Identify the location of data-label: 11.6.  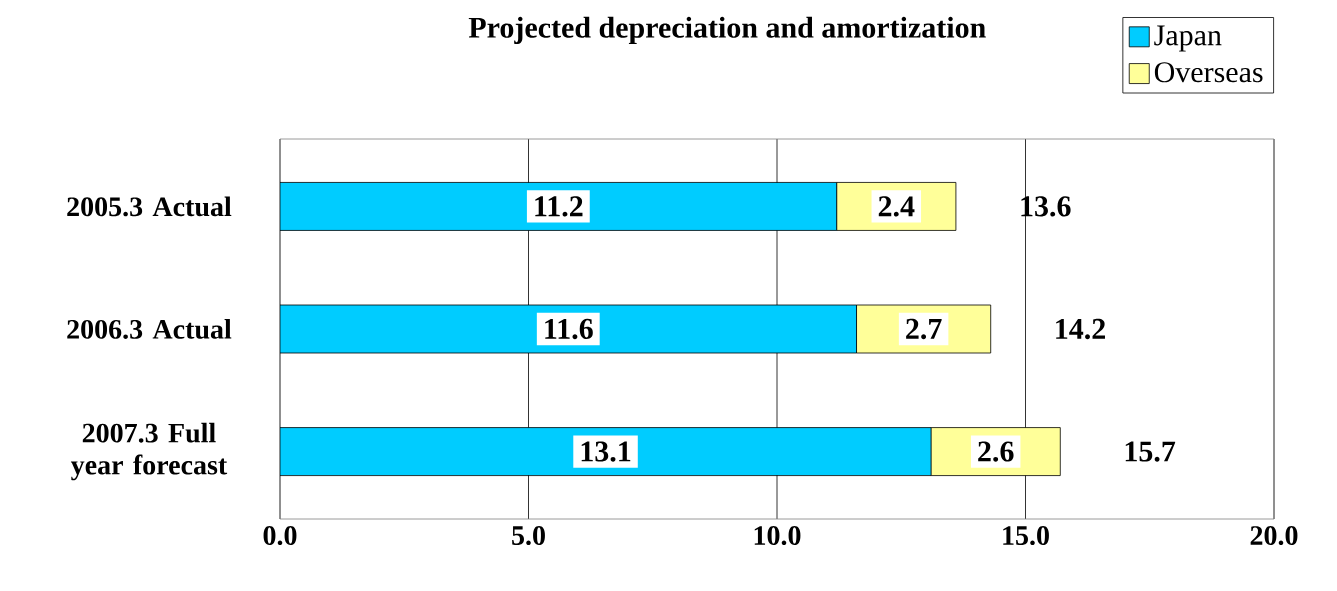
(569, 329).